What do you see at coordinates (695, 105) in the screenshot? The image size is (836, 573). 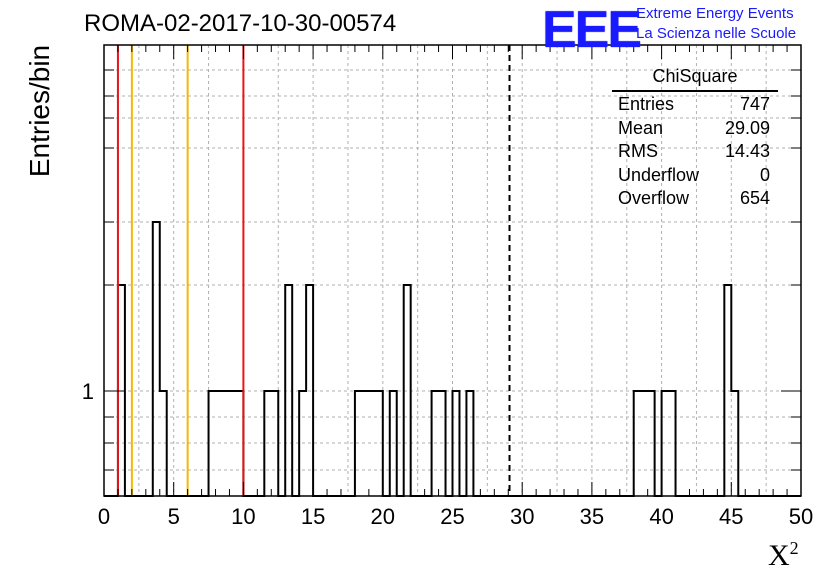 I see `stats-row: Entries 747` at bounding box center [695, 105].